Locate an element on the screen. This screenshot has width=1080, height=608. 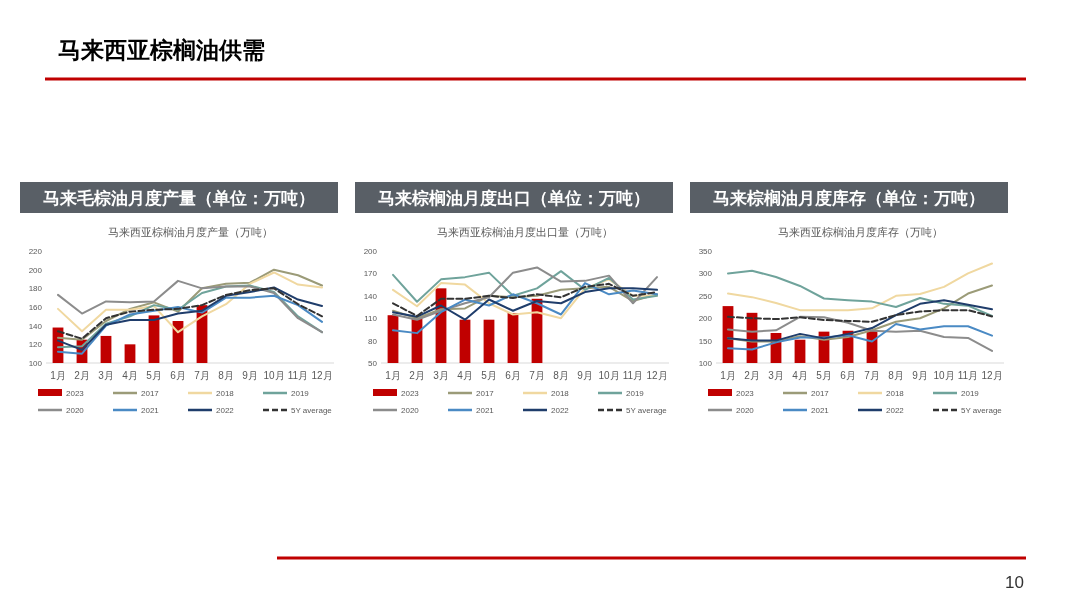
y-tick-label: 50 is located at coordinates (373, 363).